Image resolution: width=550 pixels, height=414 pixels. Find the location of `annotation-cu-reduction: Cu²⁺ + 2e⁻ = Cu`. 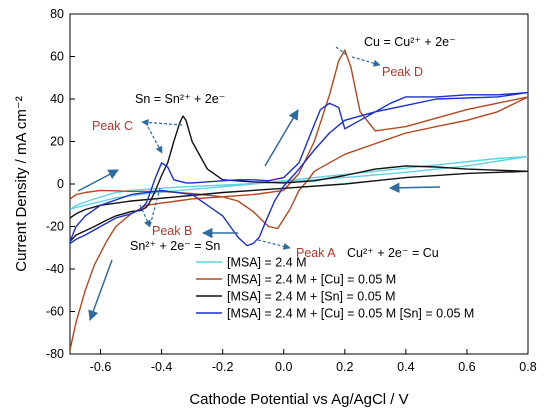

annotation-cu-reduction: Cu²⁺ + 2e⁻ = Cu is located at coordinates (393, 253).